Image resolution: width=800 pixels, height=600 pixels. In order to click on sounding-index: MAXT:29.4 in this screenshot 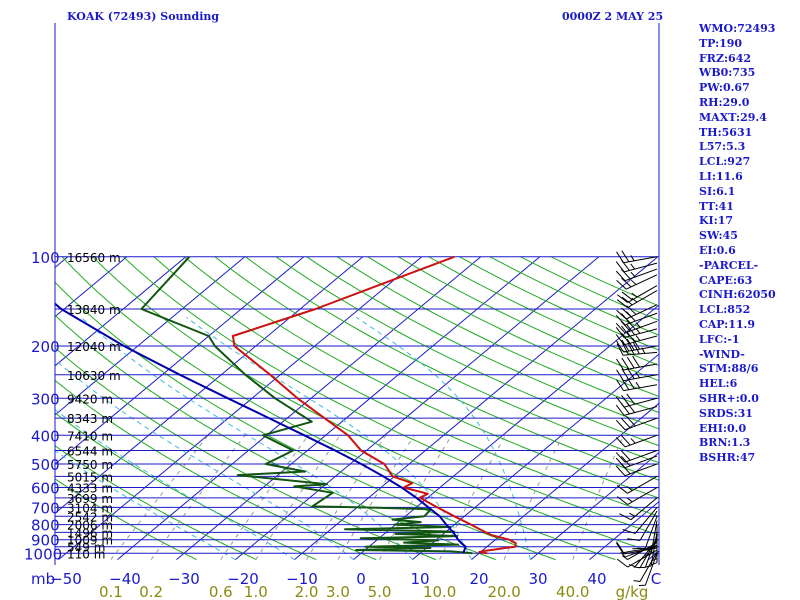, I will do `click(733, 117)`.